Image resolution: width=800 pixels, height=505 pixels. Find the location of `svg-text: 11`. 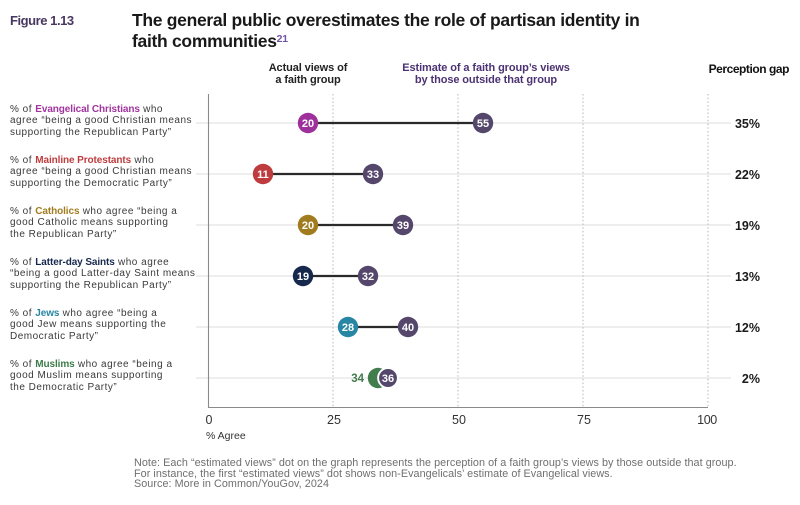

svg-text: 11 is located at coordinates (263, 175).